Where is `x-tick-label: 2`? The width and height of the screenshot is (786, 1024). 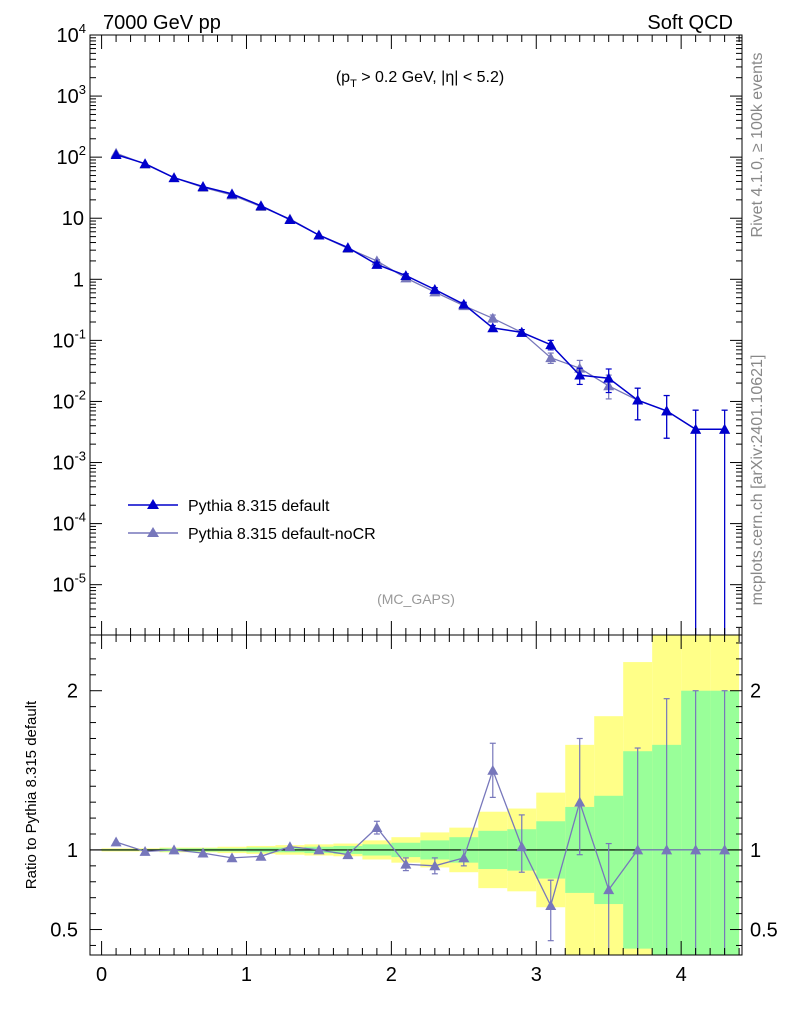 x-tick-label: 2 is located at coordinates (391, 975).